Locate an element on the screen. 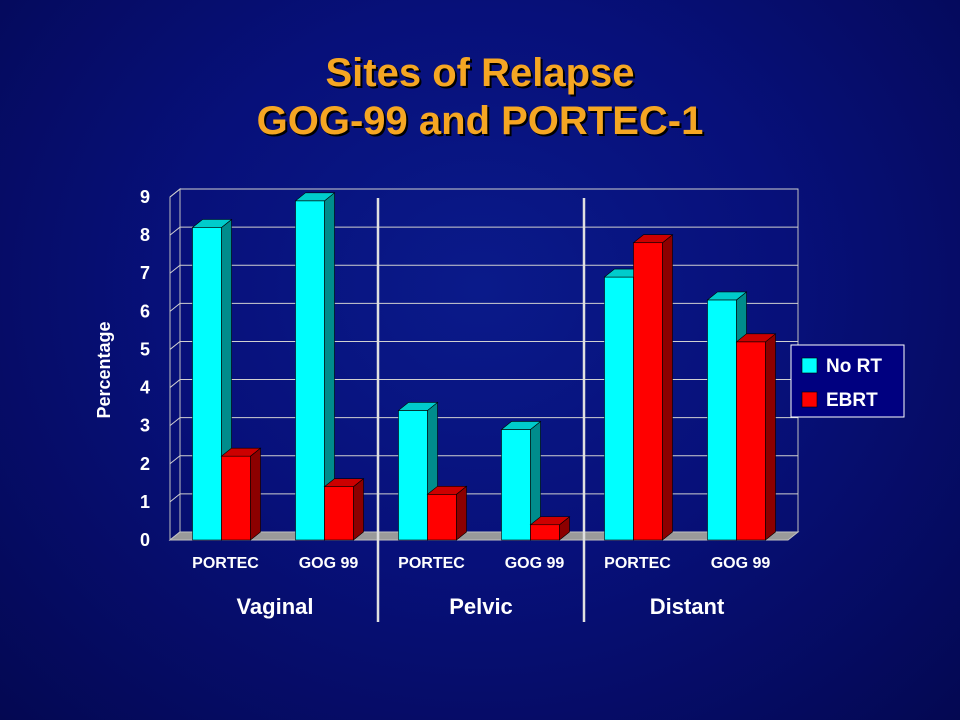  y-tick-label: 4 is located at coordinates (145, 388).